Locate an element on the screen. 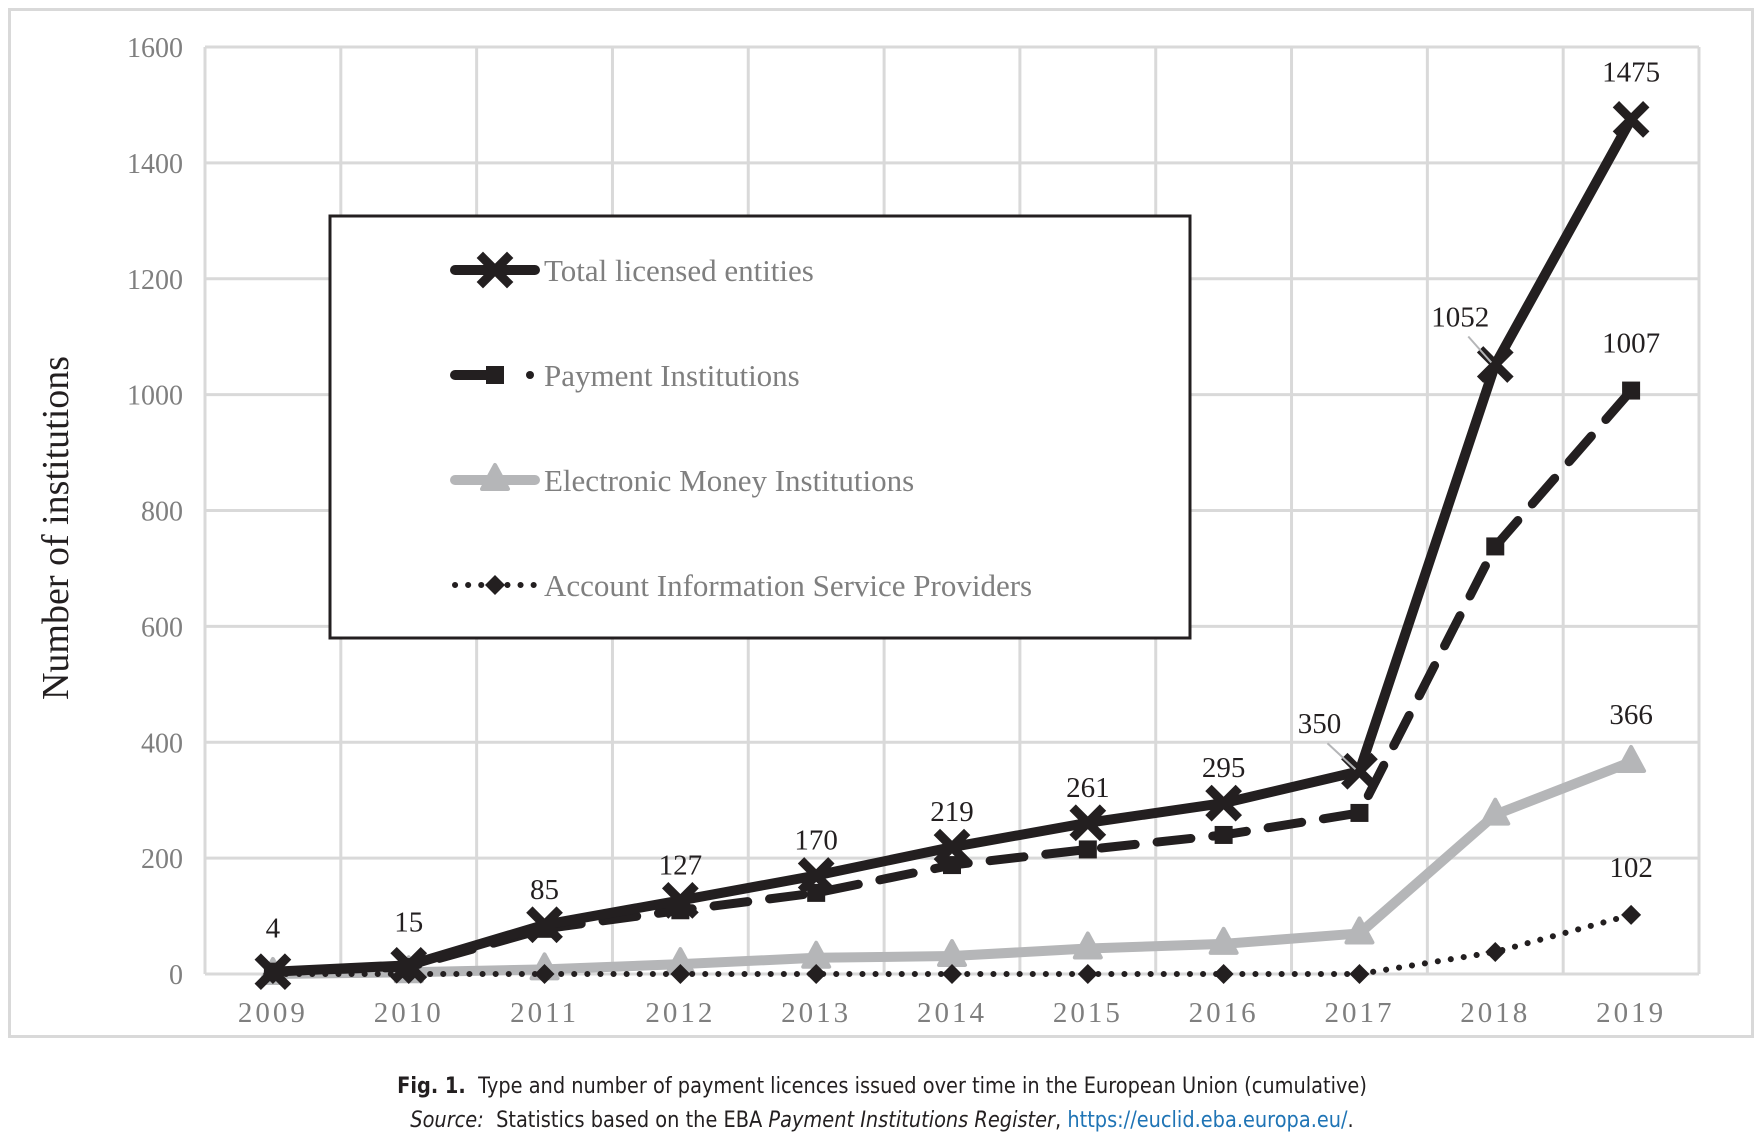 This screenshot has width=1764, height=1144. x-tick-label: 2017 is located at coordinates (1359, 1013).